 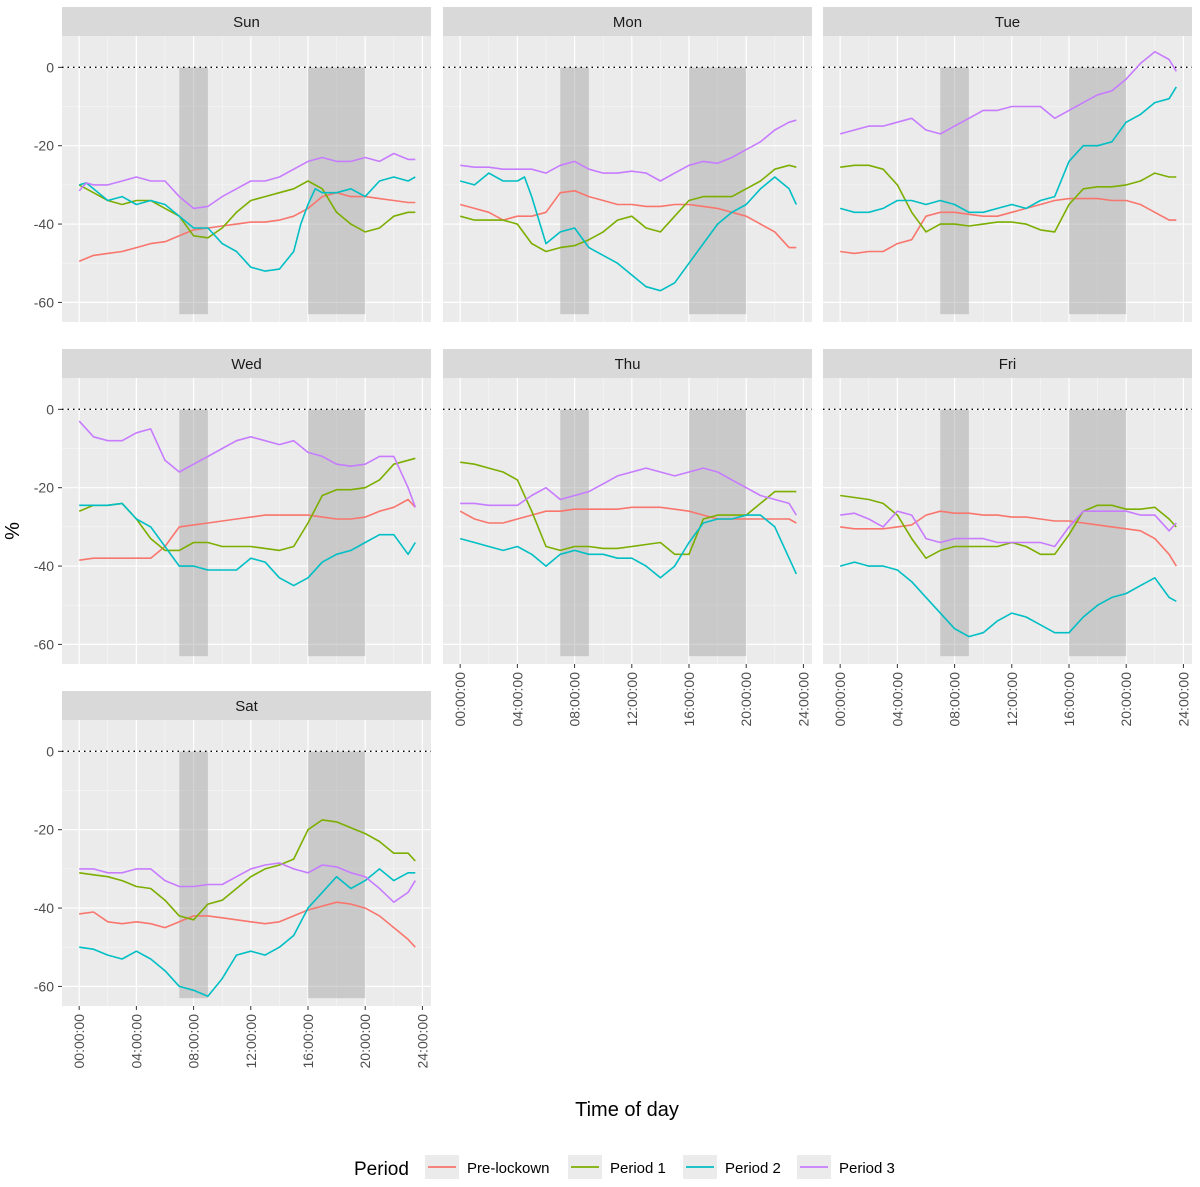 I want to click on x-axis-title: Time of day, so click(x=627, y=1110).